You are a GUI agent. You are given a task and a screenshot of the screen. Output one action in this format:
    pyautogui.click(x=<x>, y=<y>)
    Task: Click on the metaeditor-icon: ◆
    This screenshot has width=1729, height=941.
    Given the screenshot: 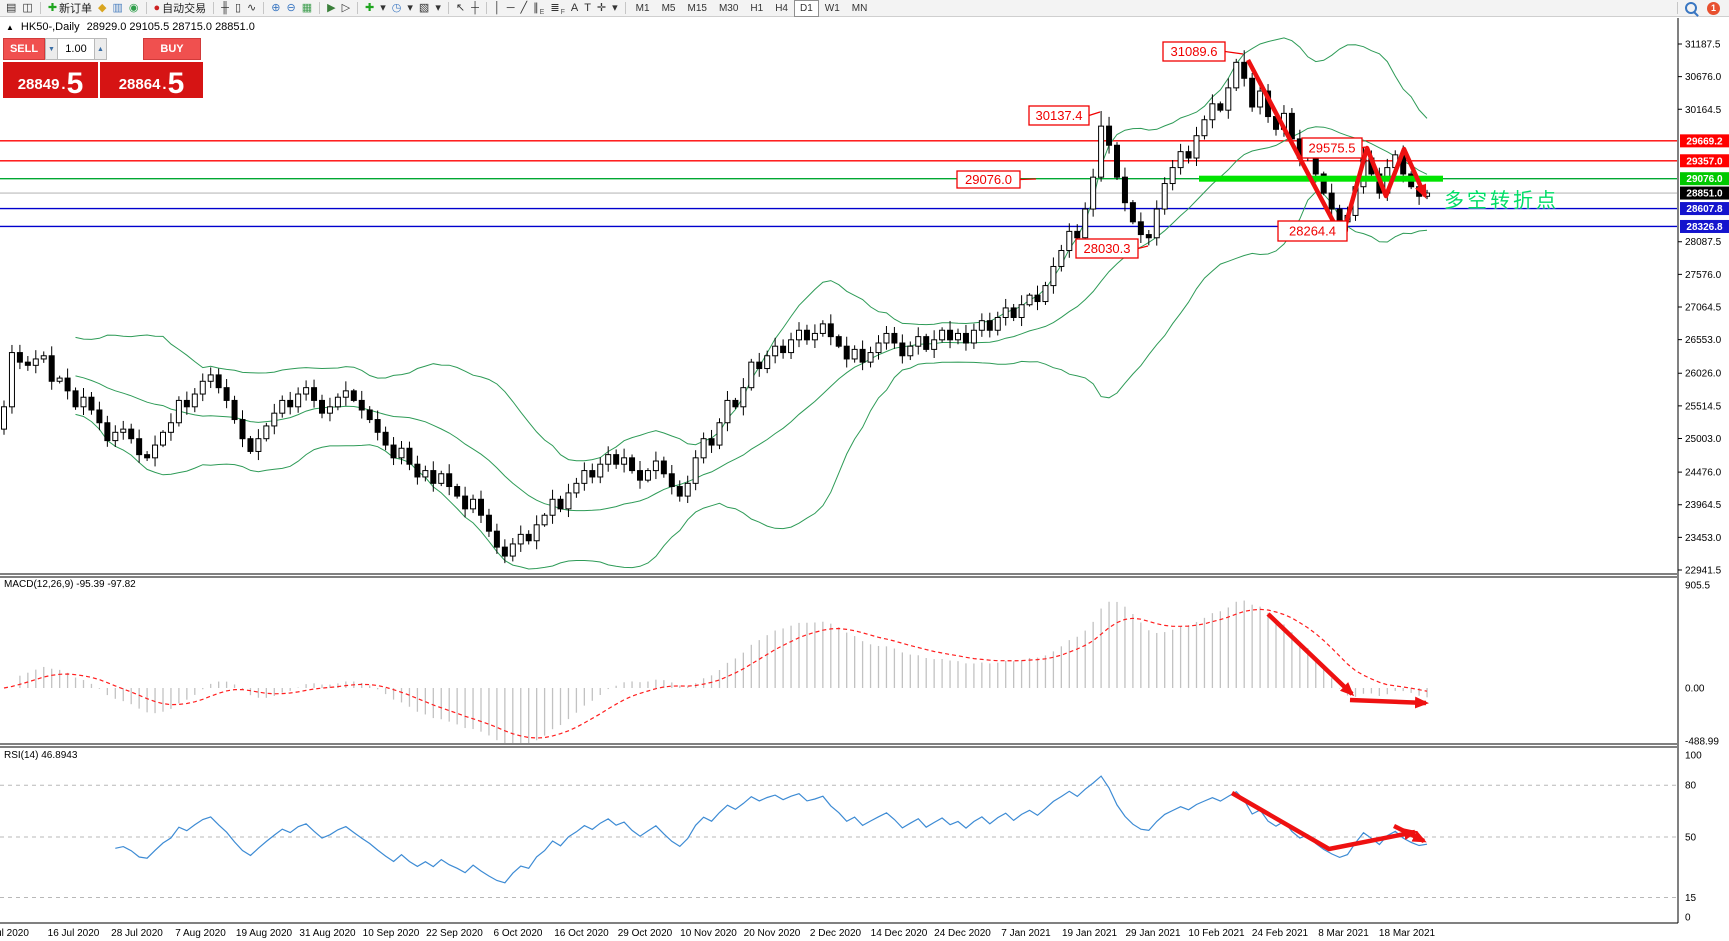 What is the action you would take?
    pyautogui.click(x=102, y=8)
    